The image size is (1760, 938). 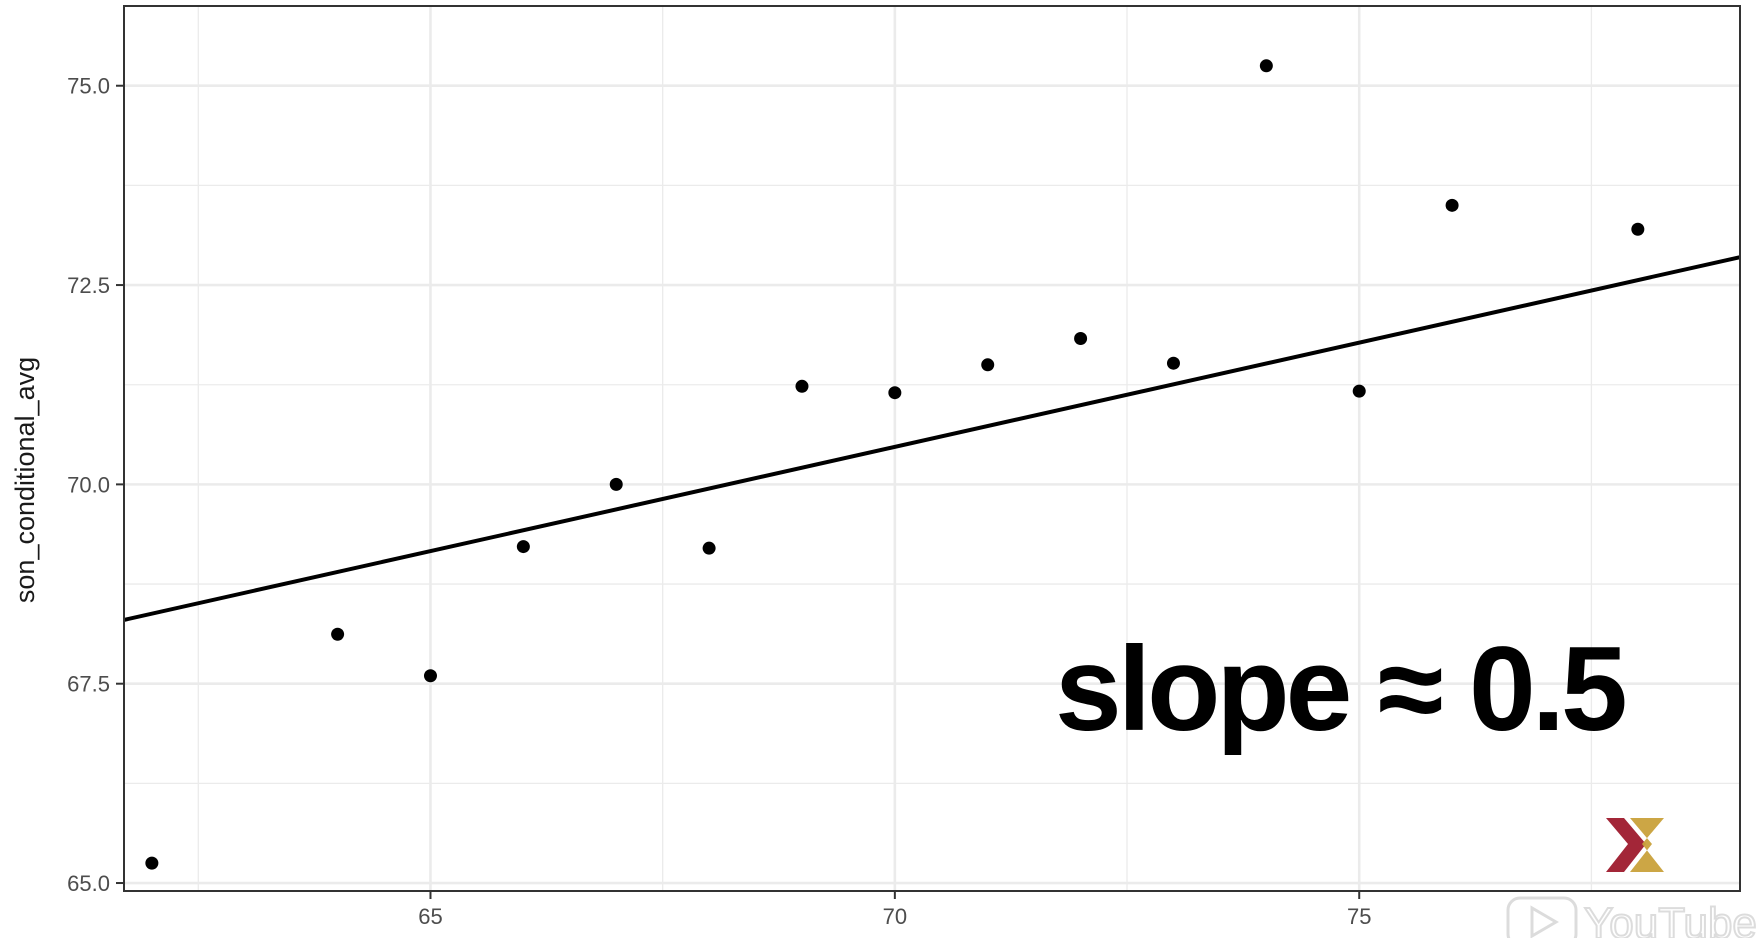 I want to click on y-axis-title: son_conditional_avg, so click(x=25, y=480).